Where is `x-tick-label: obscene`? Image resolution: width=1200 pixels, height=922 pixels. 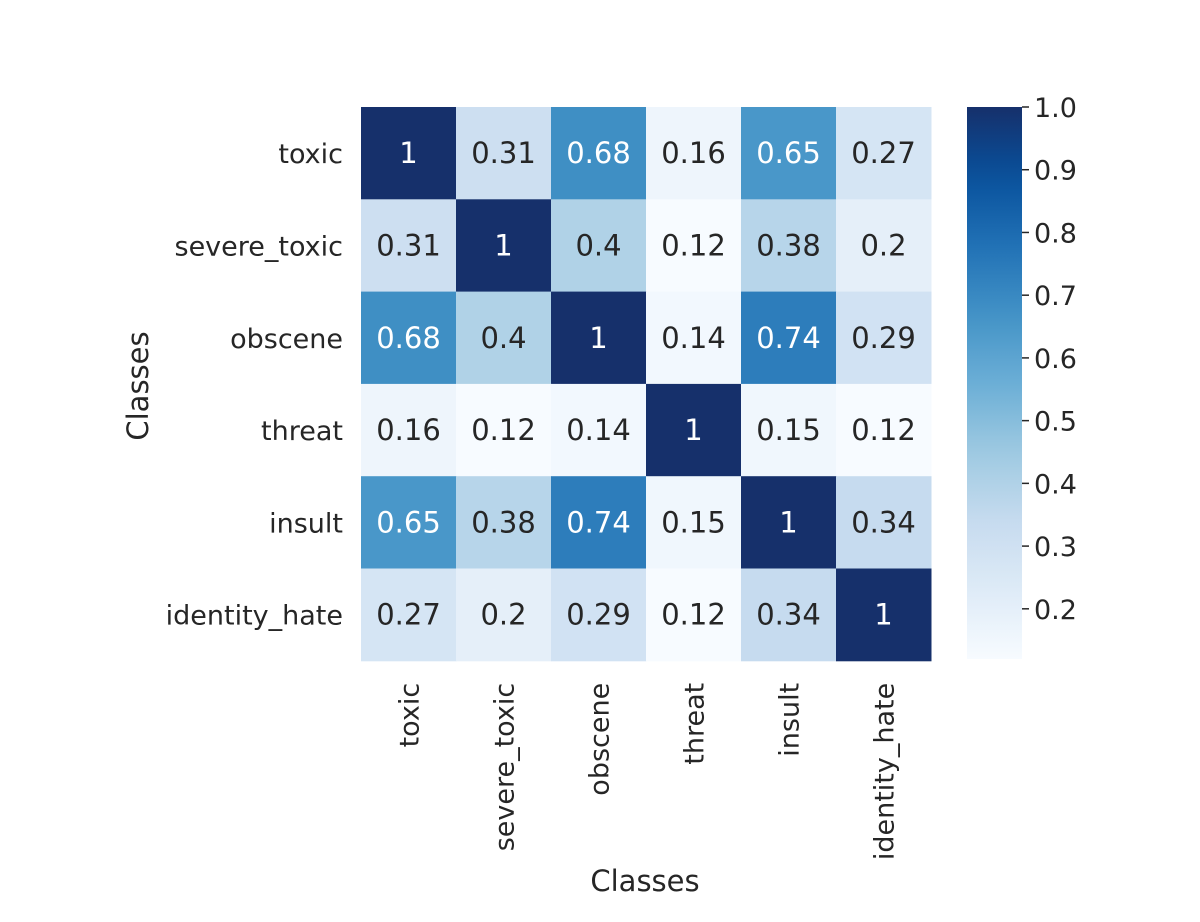
x-tick-label: obscene is located at coordinates (600, 739).